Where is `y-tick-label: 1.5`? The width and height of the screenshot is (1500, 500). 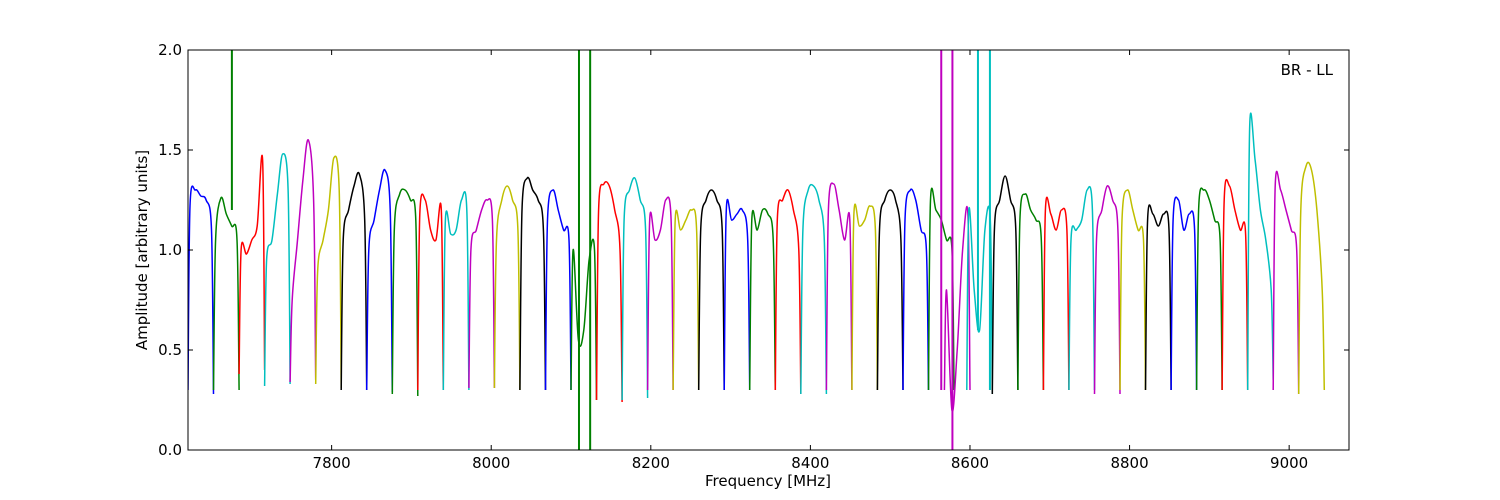
y-tick-label: 1.5 is located at coordinates (170, 150).